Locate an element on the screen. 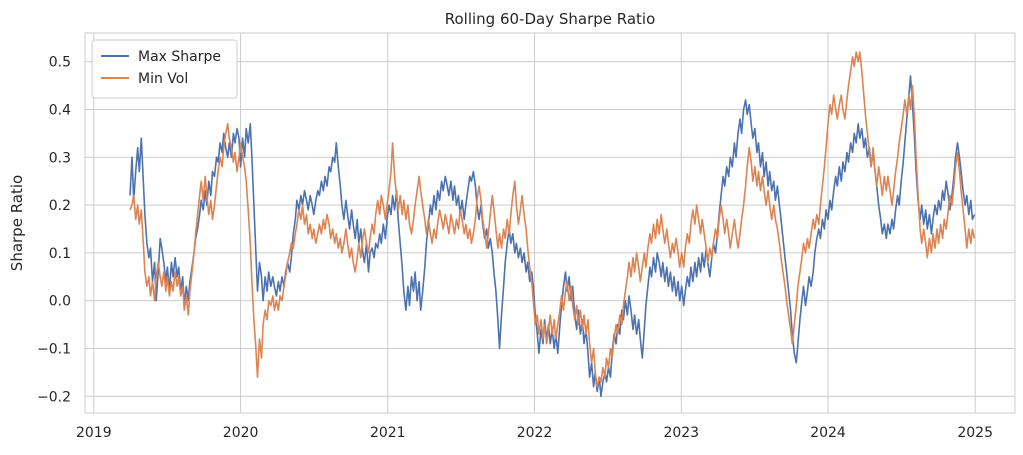 The height and width of the screenshot is (455, 1023). x-tick-label: 2022 is located at coordinates (535, 433).